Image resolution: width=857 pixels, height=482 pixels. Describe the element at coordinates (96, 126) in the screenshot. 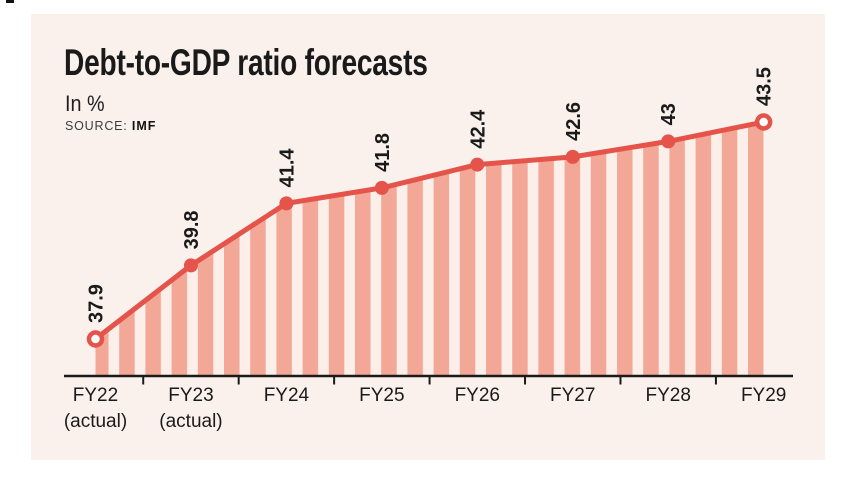

I see `source-label: SOURCE:` at that location.